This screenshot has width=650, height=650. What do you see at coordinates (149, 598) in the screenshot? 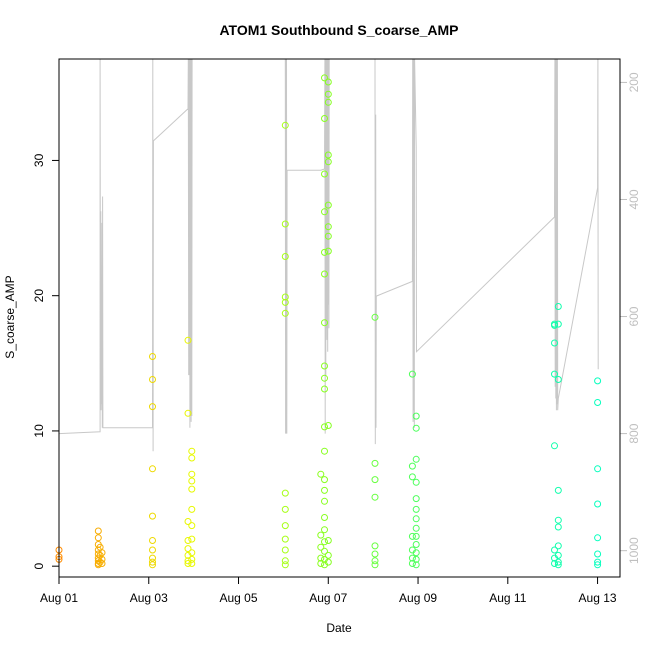
I see `x-tick-label: Aug 03` at bounding box center [149, 598].